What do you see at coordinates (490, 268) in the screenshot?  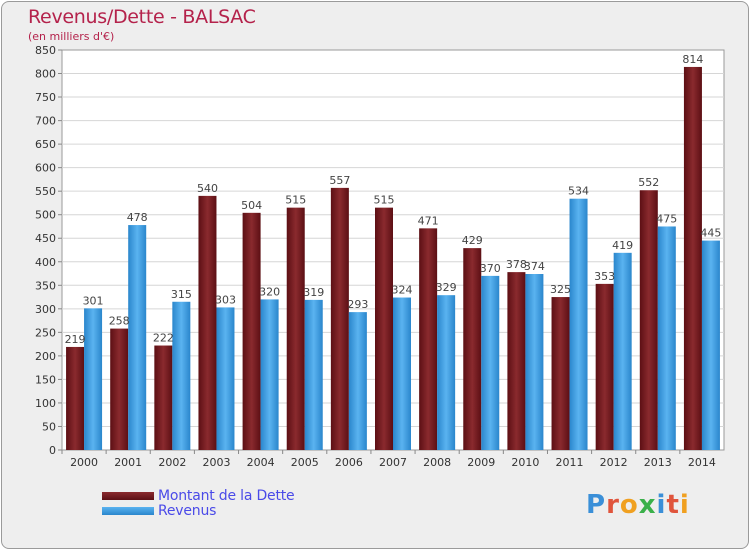 I see `value-label-revenus: 370` at bounding box center [490, 268].